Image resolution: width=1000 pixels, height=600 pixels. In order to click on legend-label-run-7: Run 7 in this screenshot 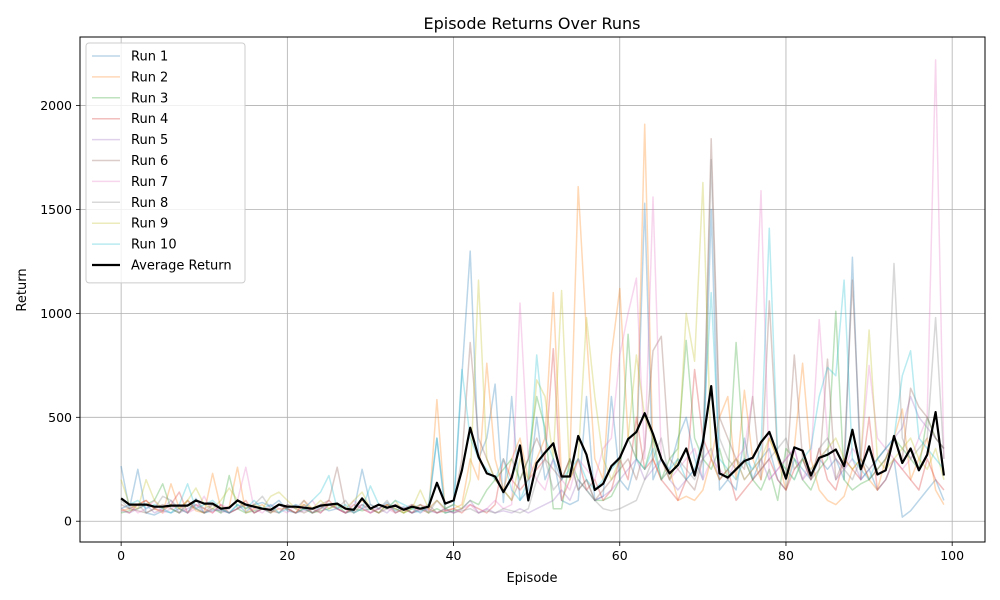, I will do `click(149, 182)`.